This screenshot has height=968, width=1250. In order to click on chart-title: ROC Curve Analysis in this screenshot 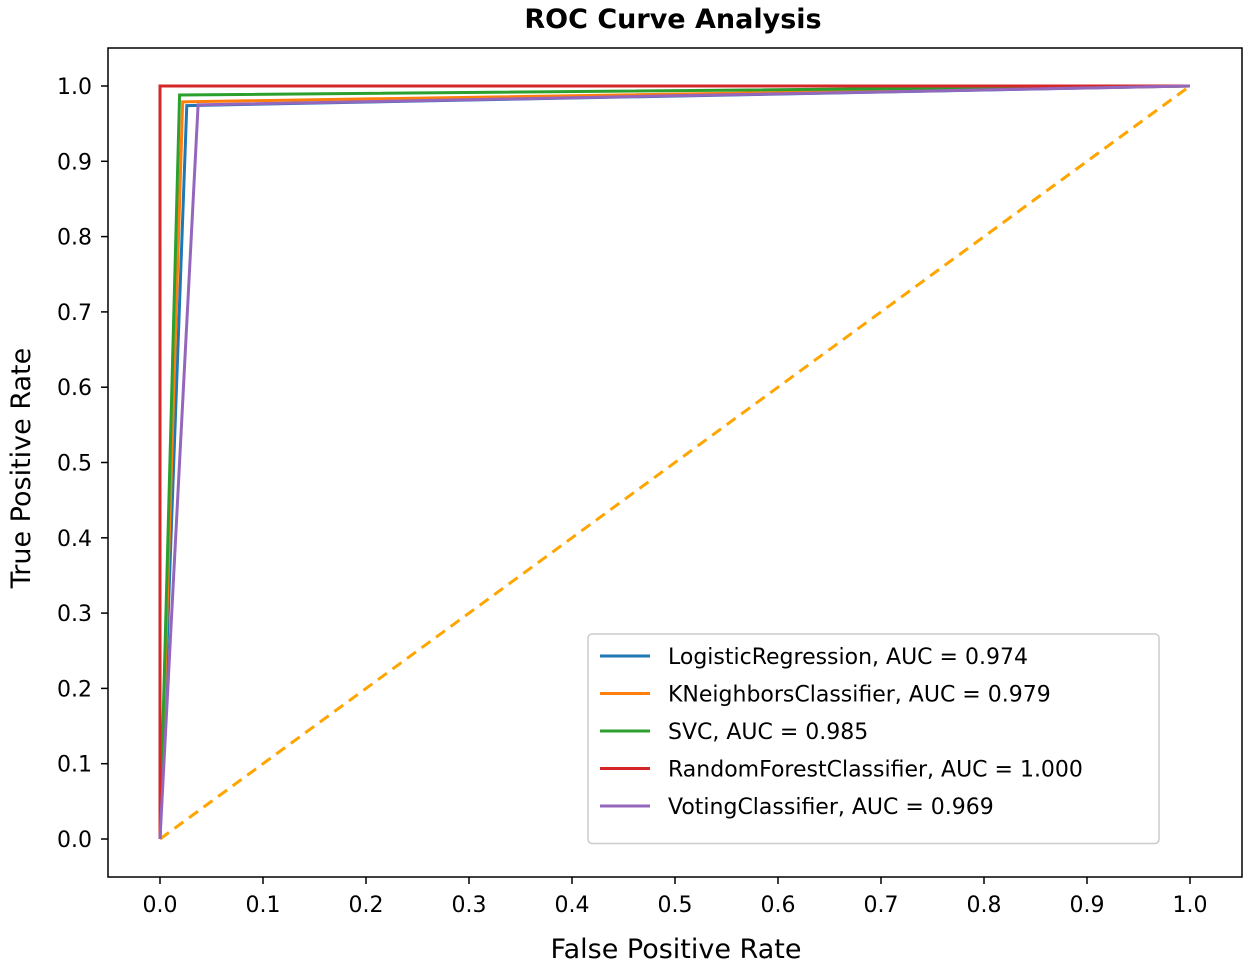, I will do `click(672, 19)`.